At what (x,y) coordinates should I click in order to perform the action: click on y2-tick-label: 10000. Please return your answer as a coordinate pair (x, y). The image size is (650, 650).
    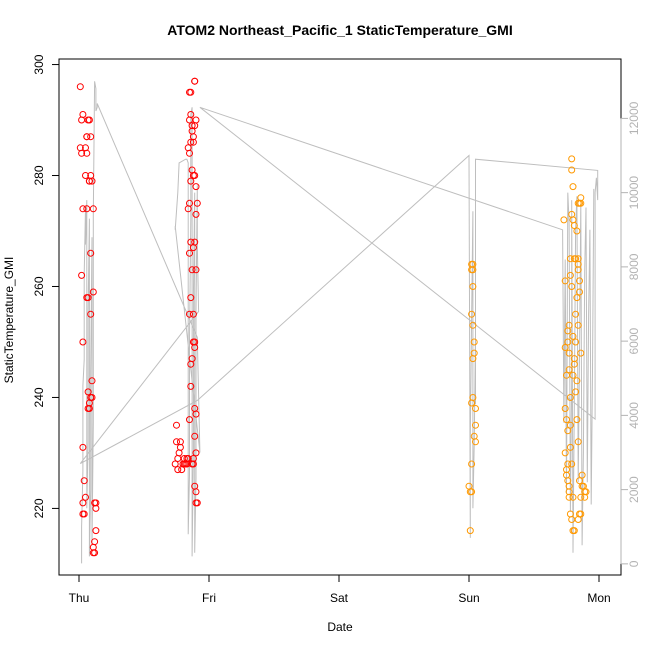
    Looking at the image, I should click on (634, 193).